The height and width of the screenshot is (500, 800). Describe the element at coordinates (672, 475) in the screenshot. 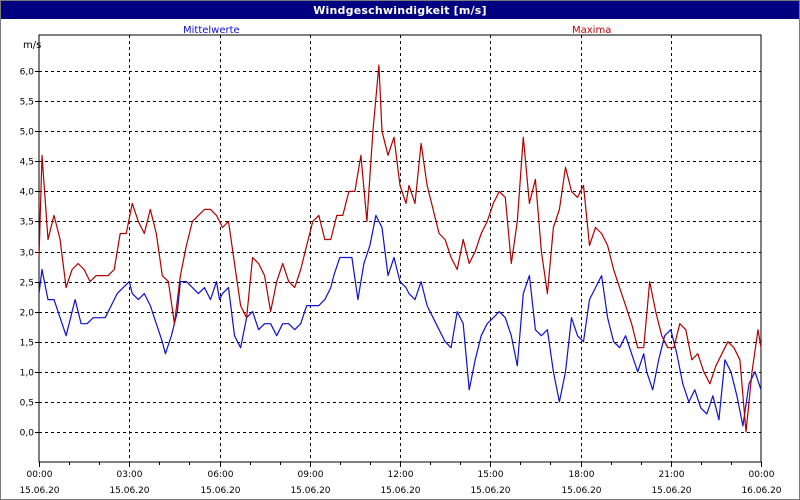

I see `x-tick-label-time: 21:00` at that location.